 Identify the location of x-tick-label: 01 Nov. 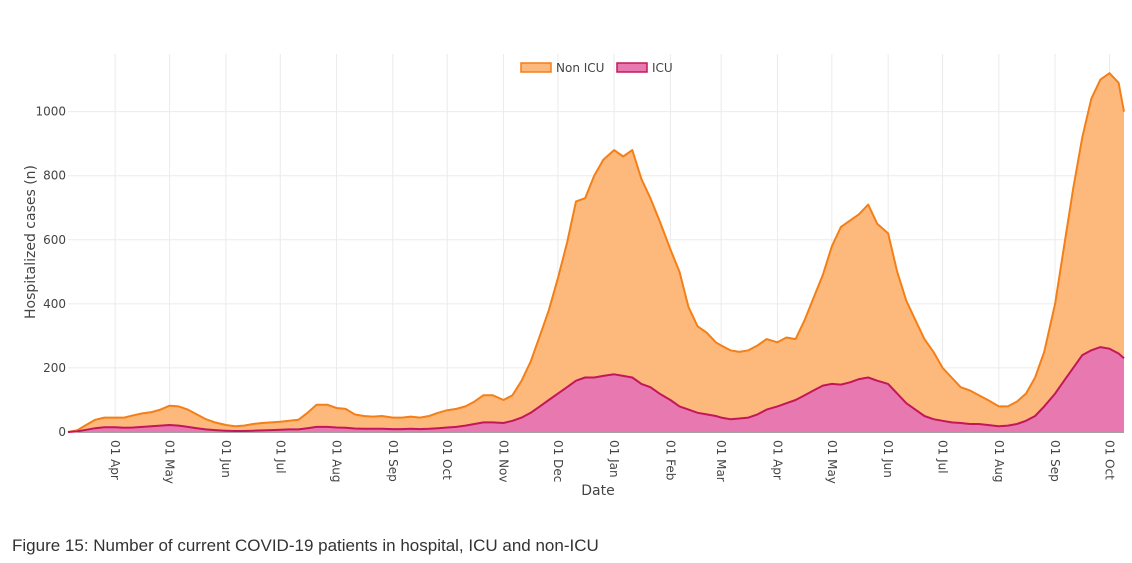
(503, 461).